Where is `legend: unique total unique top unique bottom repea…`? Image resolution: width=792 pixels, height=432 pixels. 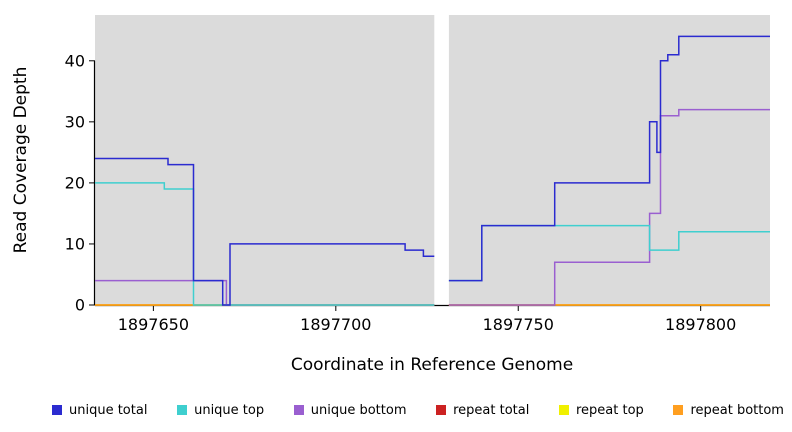
legend: unique total unique top unique bottom repea… is located at coordinates (418, 410).